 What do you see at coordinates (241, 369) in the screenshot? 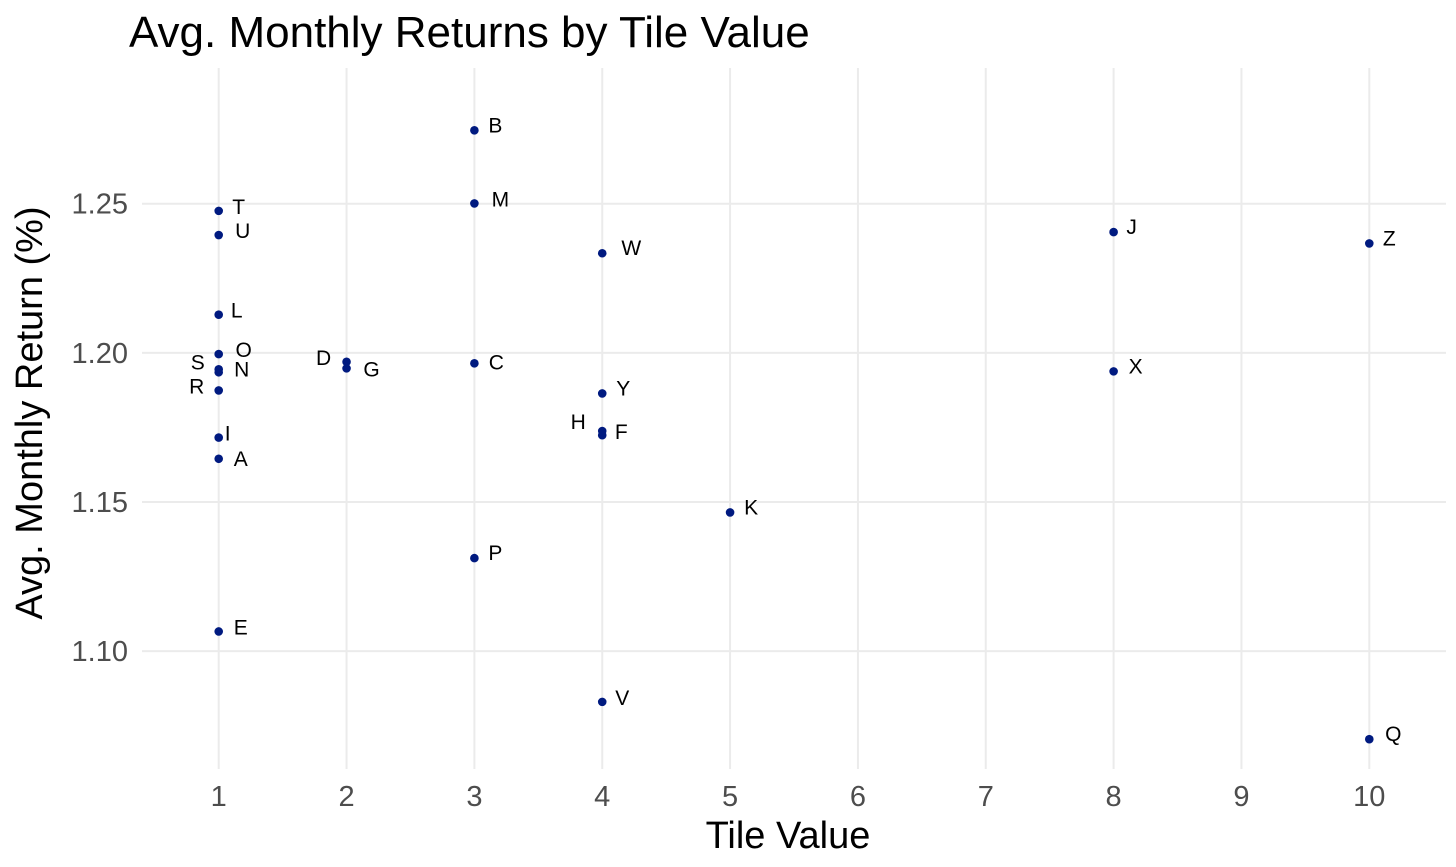
I see `point-label: N` at bounding box center [241, 369].